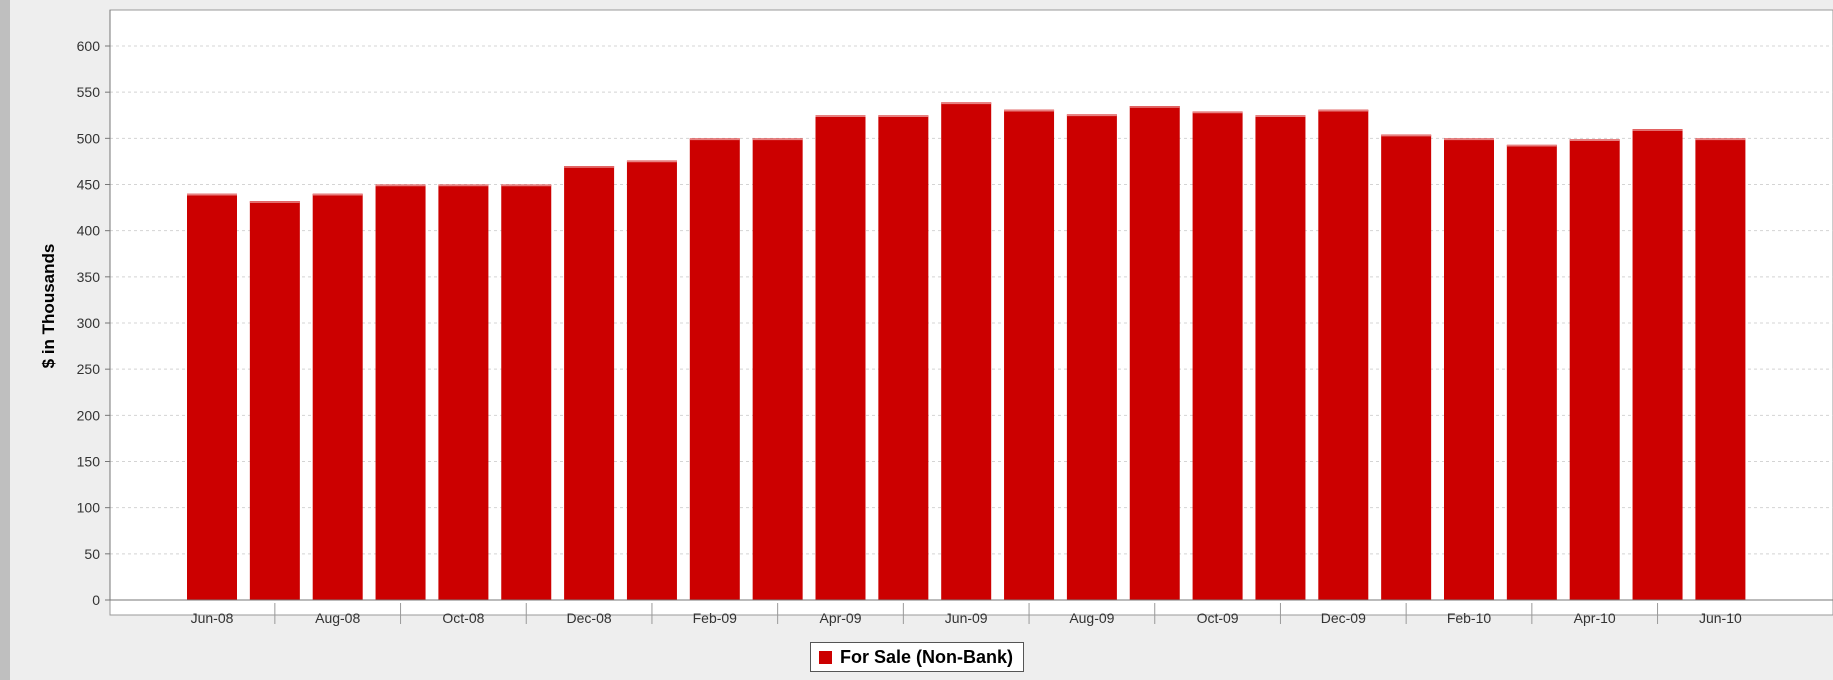  I want to click on x-tick-label: Aug-09, so click(1091, 618).